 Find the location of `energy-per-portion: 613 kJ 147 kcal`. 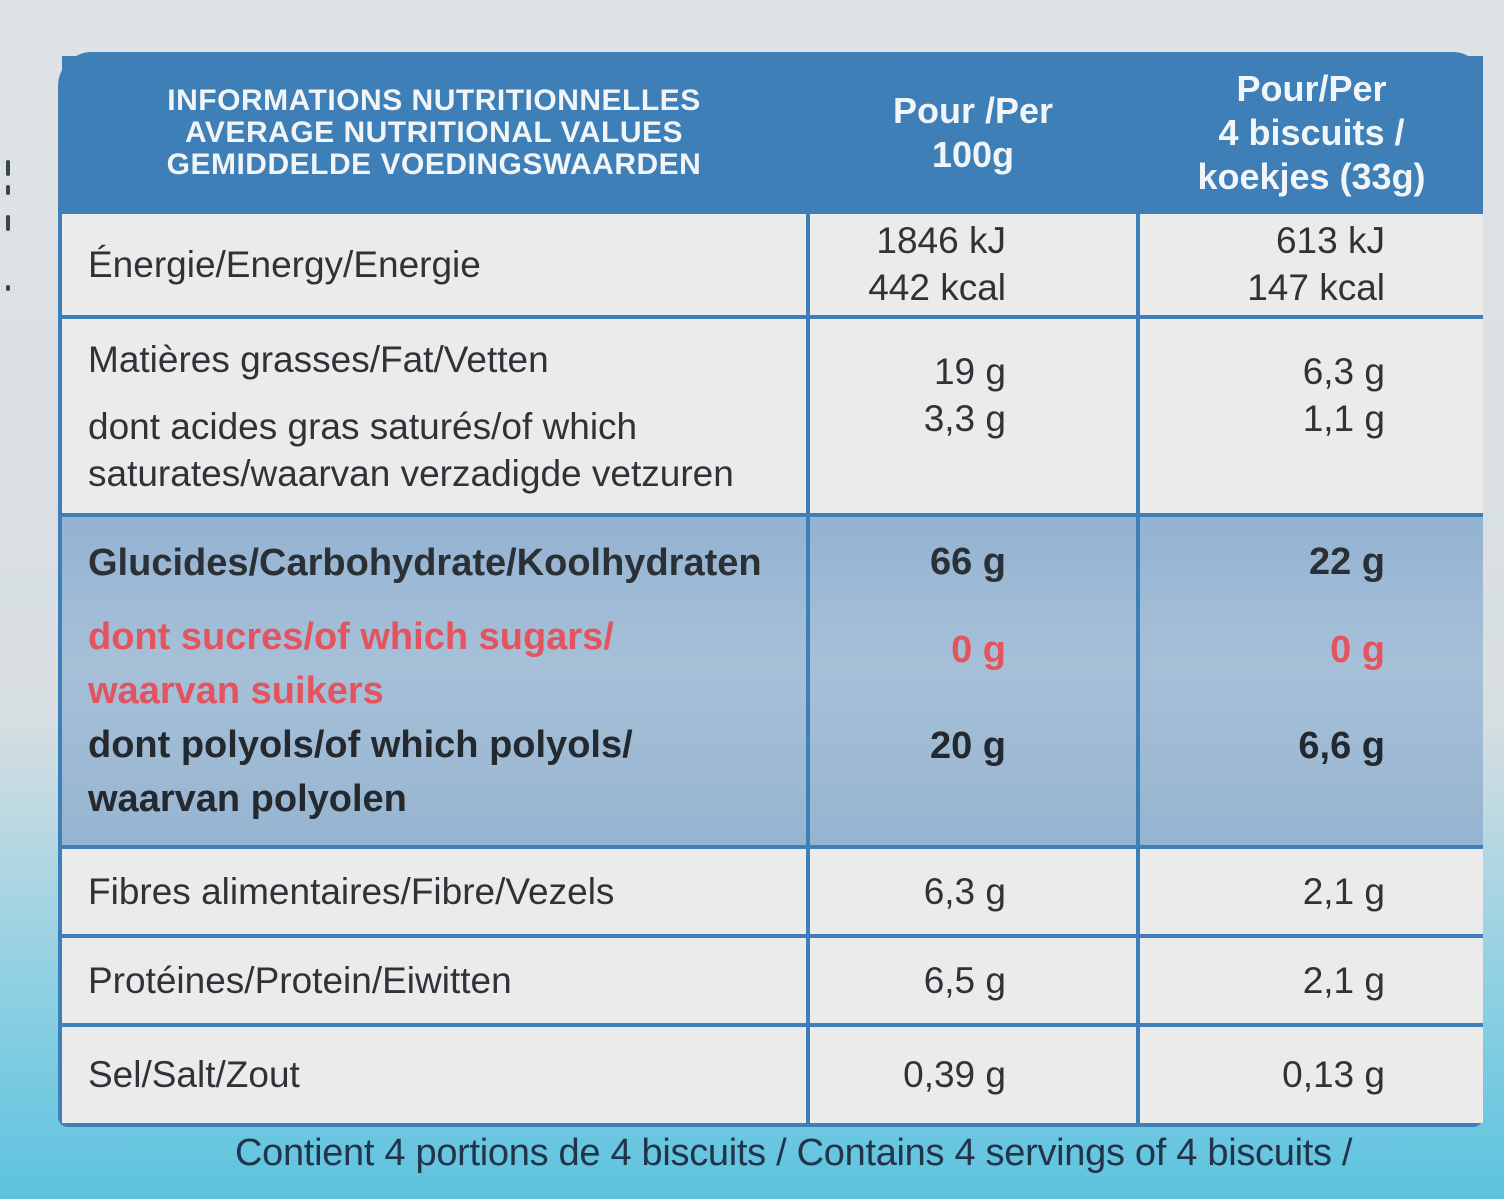

energy-per-portion: 613 kJ 147 kcal is located at coordinates (1311, 264).